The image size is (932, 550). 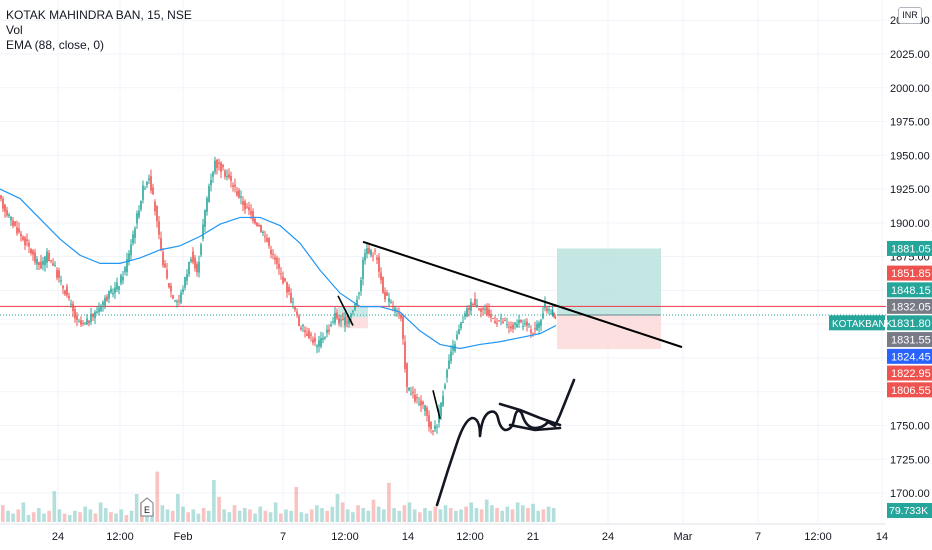 I want to click on legend-symbol: KOTAK MAHINDRA BAN, 15, NSE, so click(x=99, y=15).